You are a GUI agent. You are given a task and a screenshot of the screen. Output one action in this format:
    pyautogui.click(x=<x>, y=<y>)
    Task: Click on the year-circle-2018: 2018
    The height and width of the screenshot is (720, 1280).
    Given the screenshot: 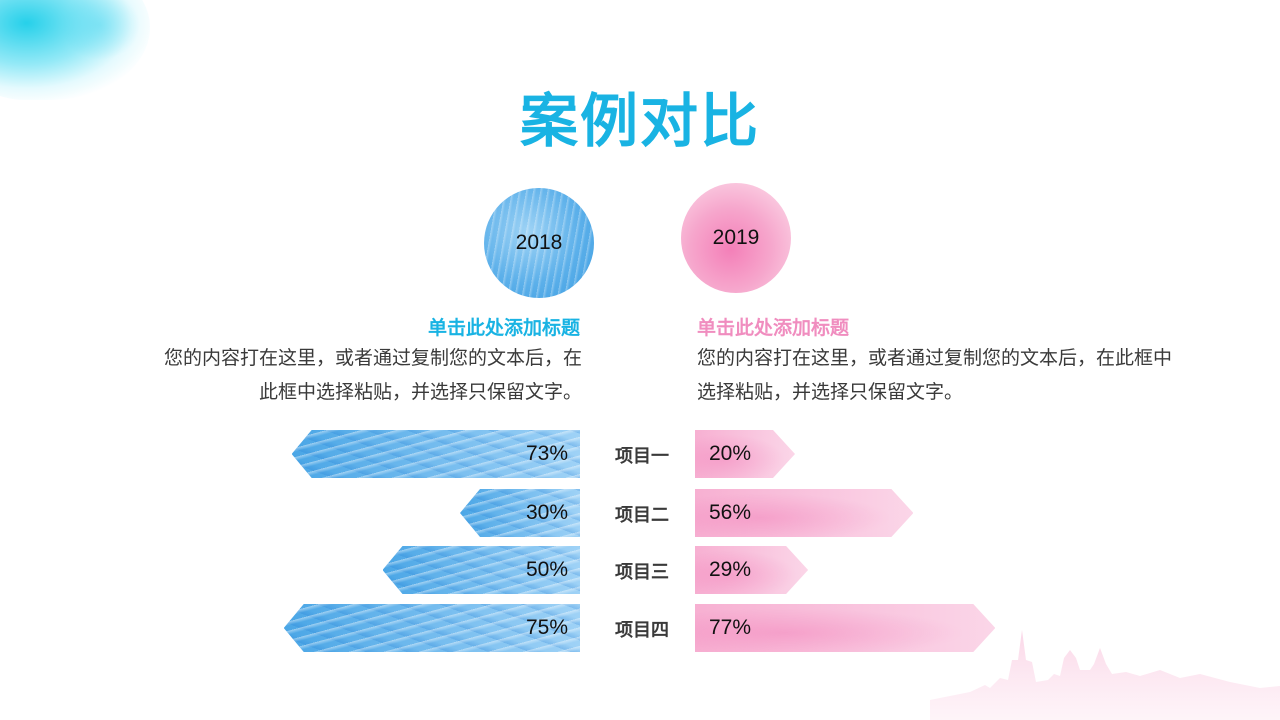 What is the action you would take?
    pyautogui.click(x=539, y=243)
    